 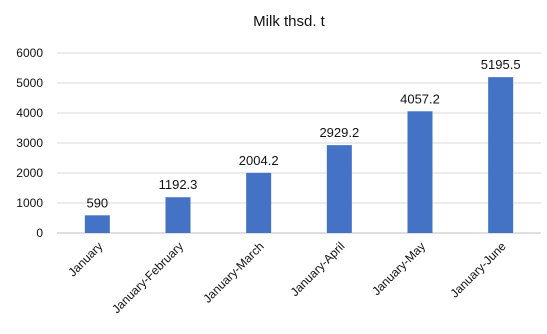 I want to click on data-label: 2004.2, so click(x=259, y=160).